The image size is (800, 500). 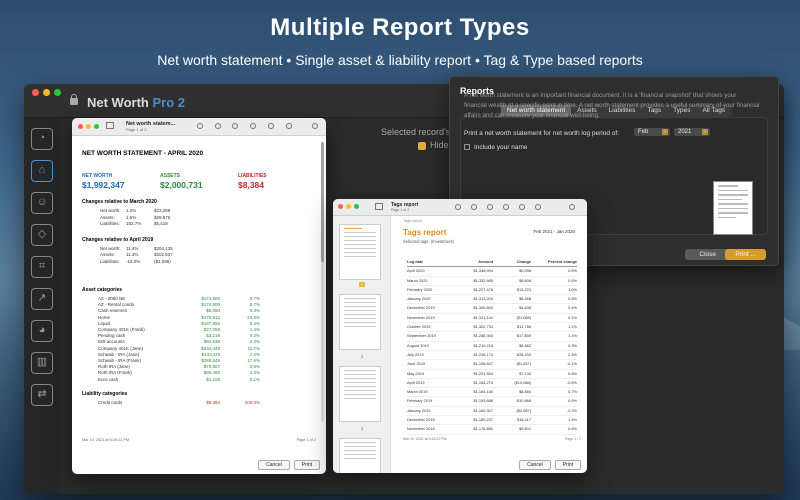 I want to click on table-cell: $1,219,218, so click(x=483, y=345).